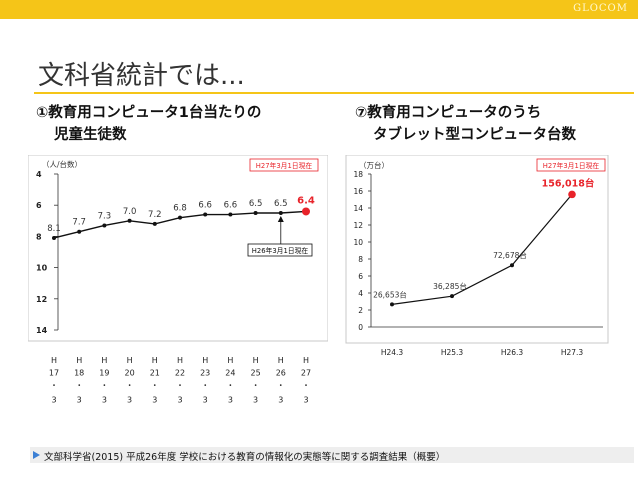  What do you see at coordinates (54, 373) in the screenshot?
I see `chart1-category-label: 17` at bounding box center [54, 373].